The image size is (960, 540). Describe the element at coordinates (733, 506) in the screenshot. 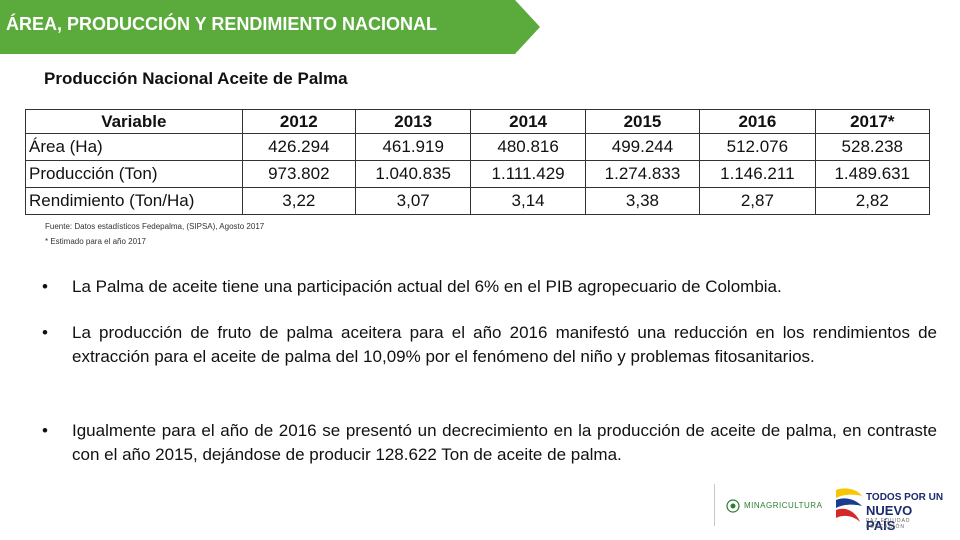

I see `ministry-seal-icon` at that location.